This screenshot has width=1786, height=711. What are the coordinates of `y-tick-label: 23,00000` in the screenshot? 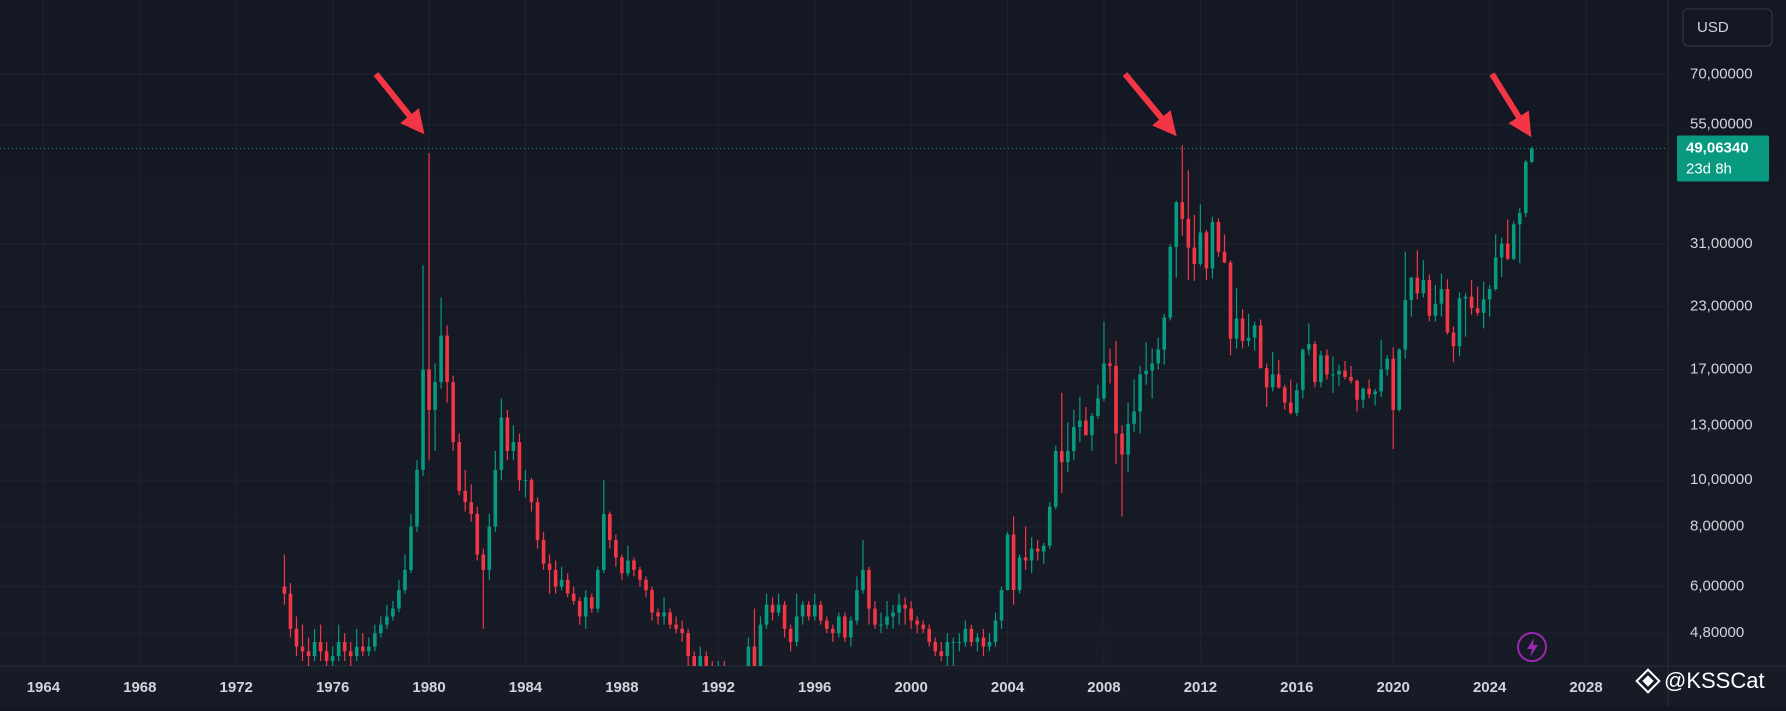 It's located at (1721, 305).